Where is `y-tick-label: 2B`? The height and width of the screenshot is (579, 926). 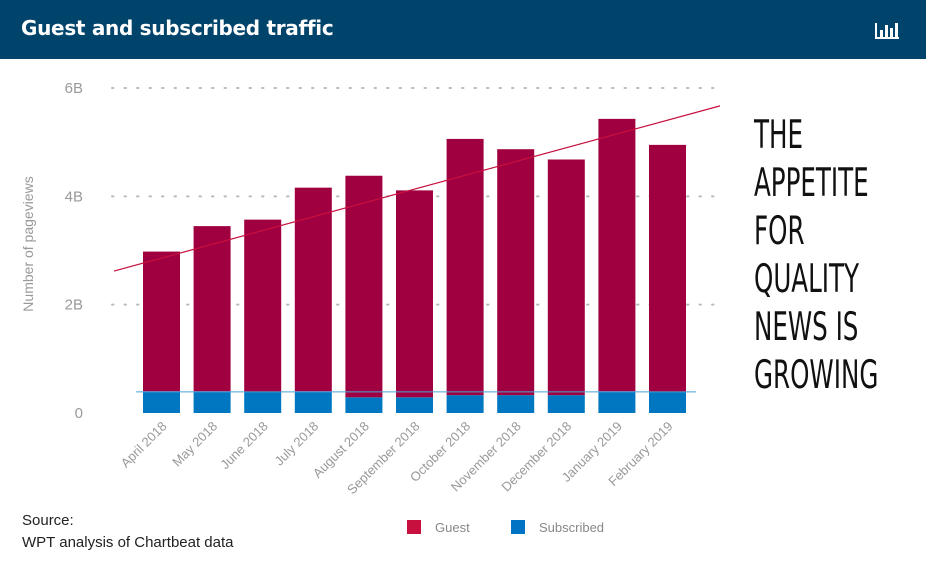 y-tick-label: 2B is located at coordinates (74, 305).